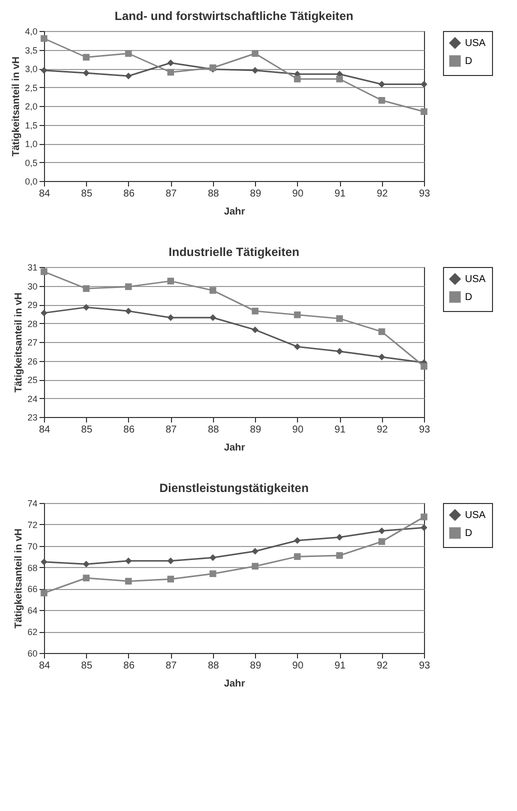 The image size is (517, 811). Describe the element at coordinates (31, 31) in the screenshot. I see `y-tick-label: 4,0` at that location.